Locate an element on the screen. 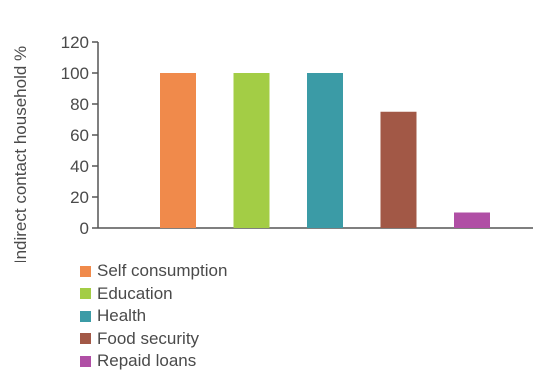 The image size is (535, 375). y-tick-label: 120 is located at coordinates (75, 42).